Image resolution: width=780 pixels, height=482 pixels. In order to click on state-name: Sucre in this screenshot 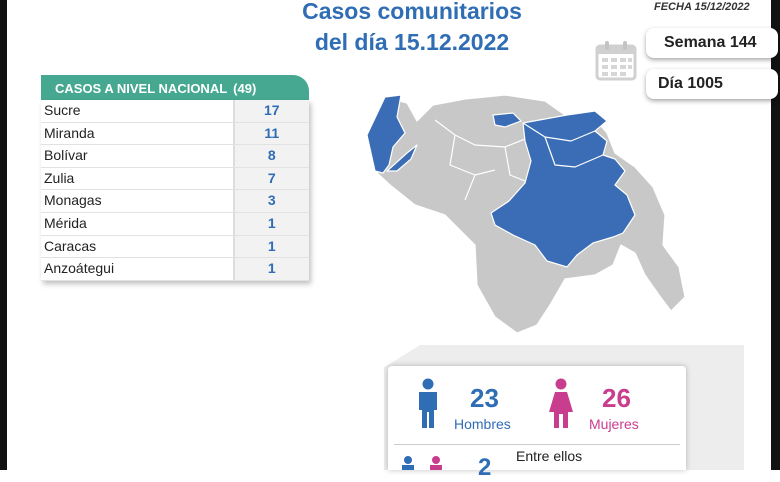, I will do `click(137, 111)`.